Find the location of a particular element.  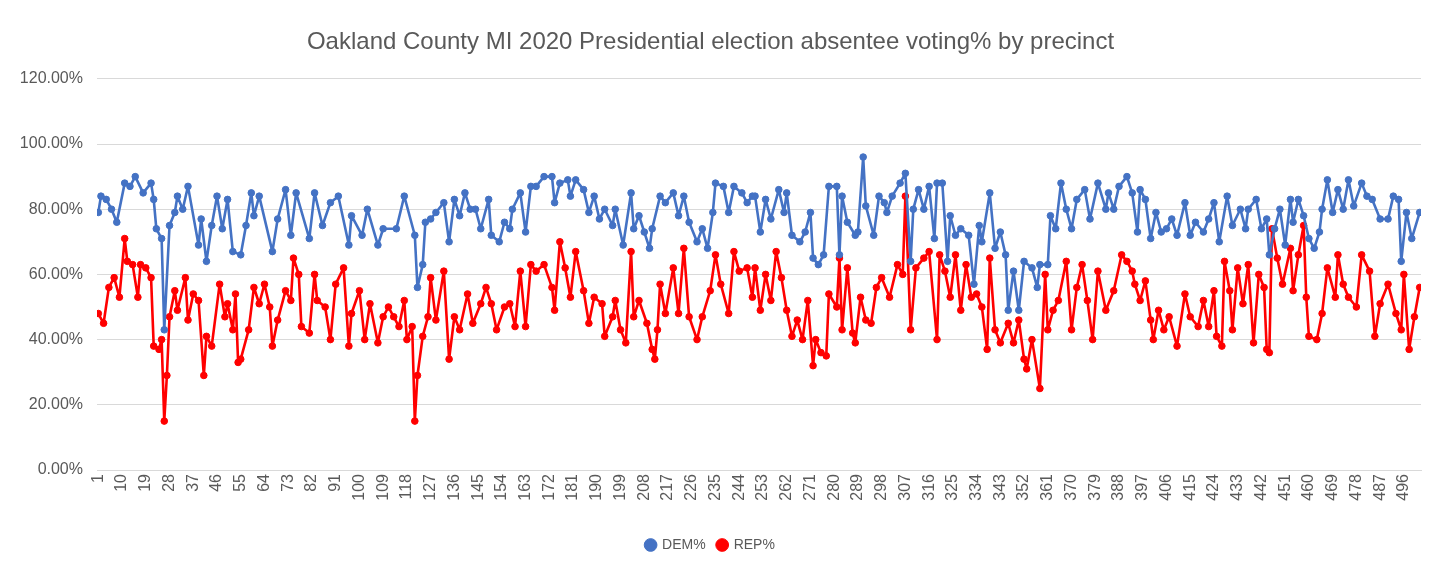

x-tick-label: 127 is located at coordinates (430, 487).